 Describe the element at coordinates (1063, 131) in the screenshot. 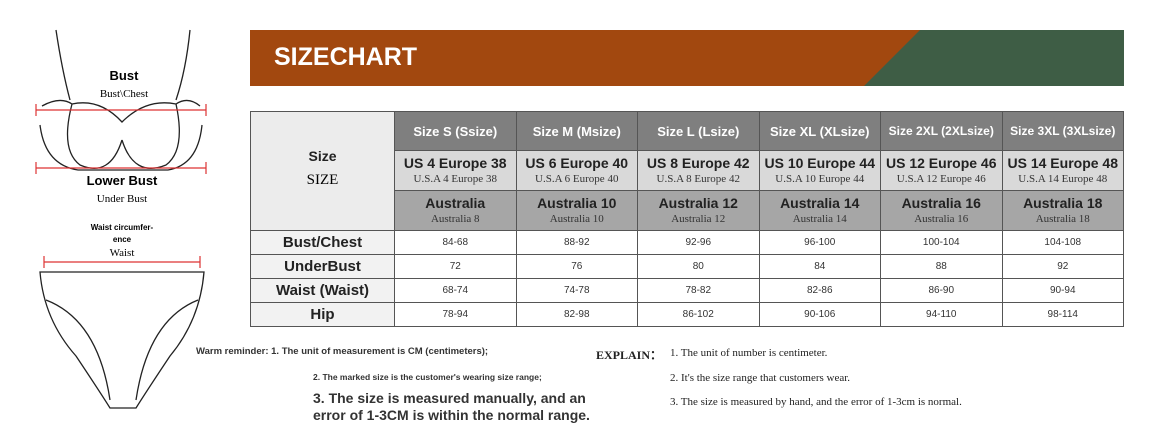

I see `size-header: Size 3XL (3XLsize)` at that location.